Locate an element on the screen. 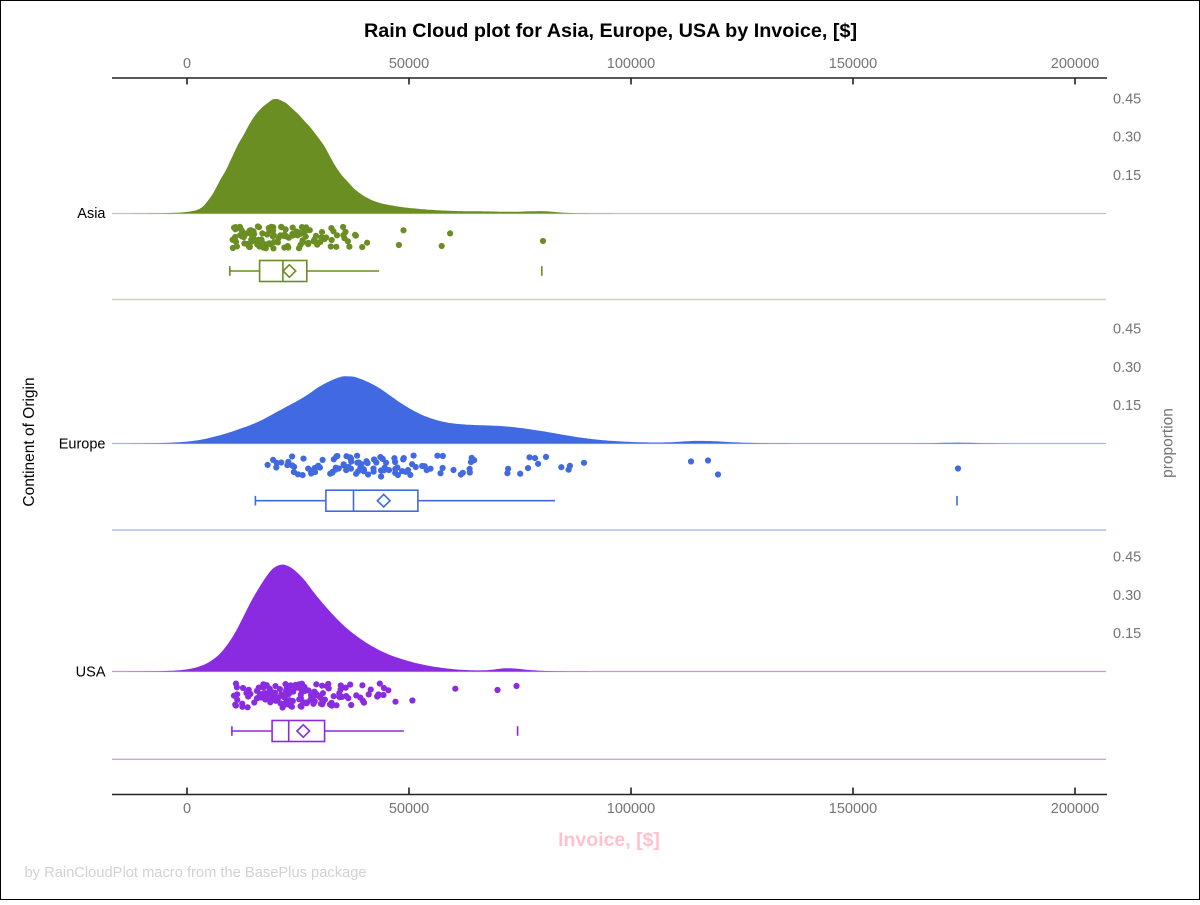 This screenshot has width=1200, height=905. svg-text: Europe is located at coordinates (82, 444).